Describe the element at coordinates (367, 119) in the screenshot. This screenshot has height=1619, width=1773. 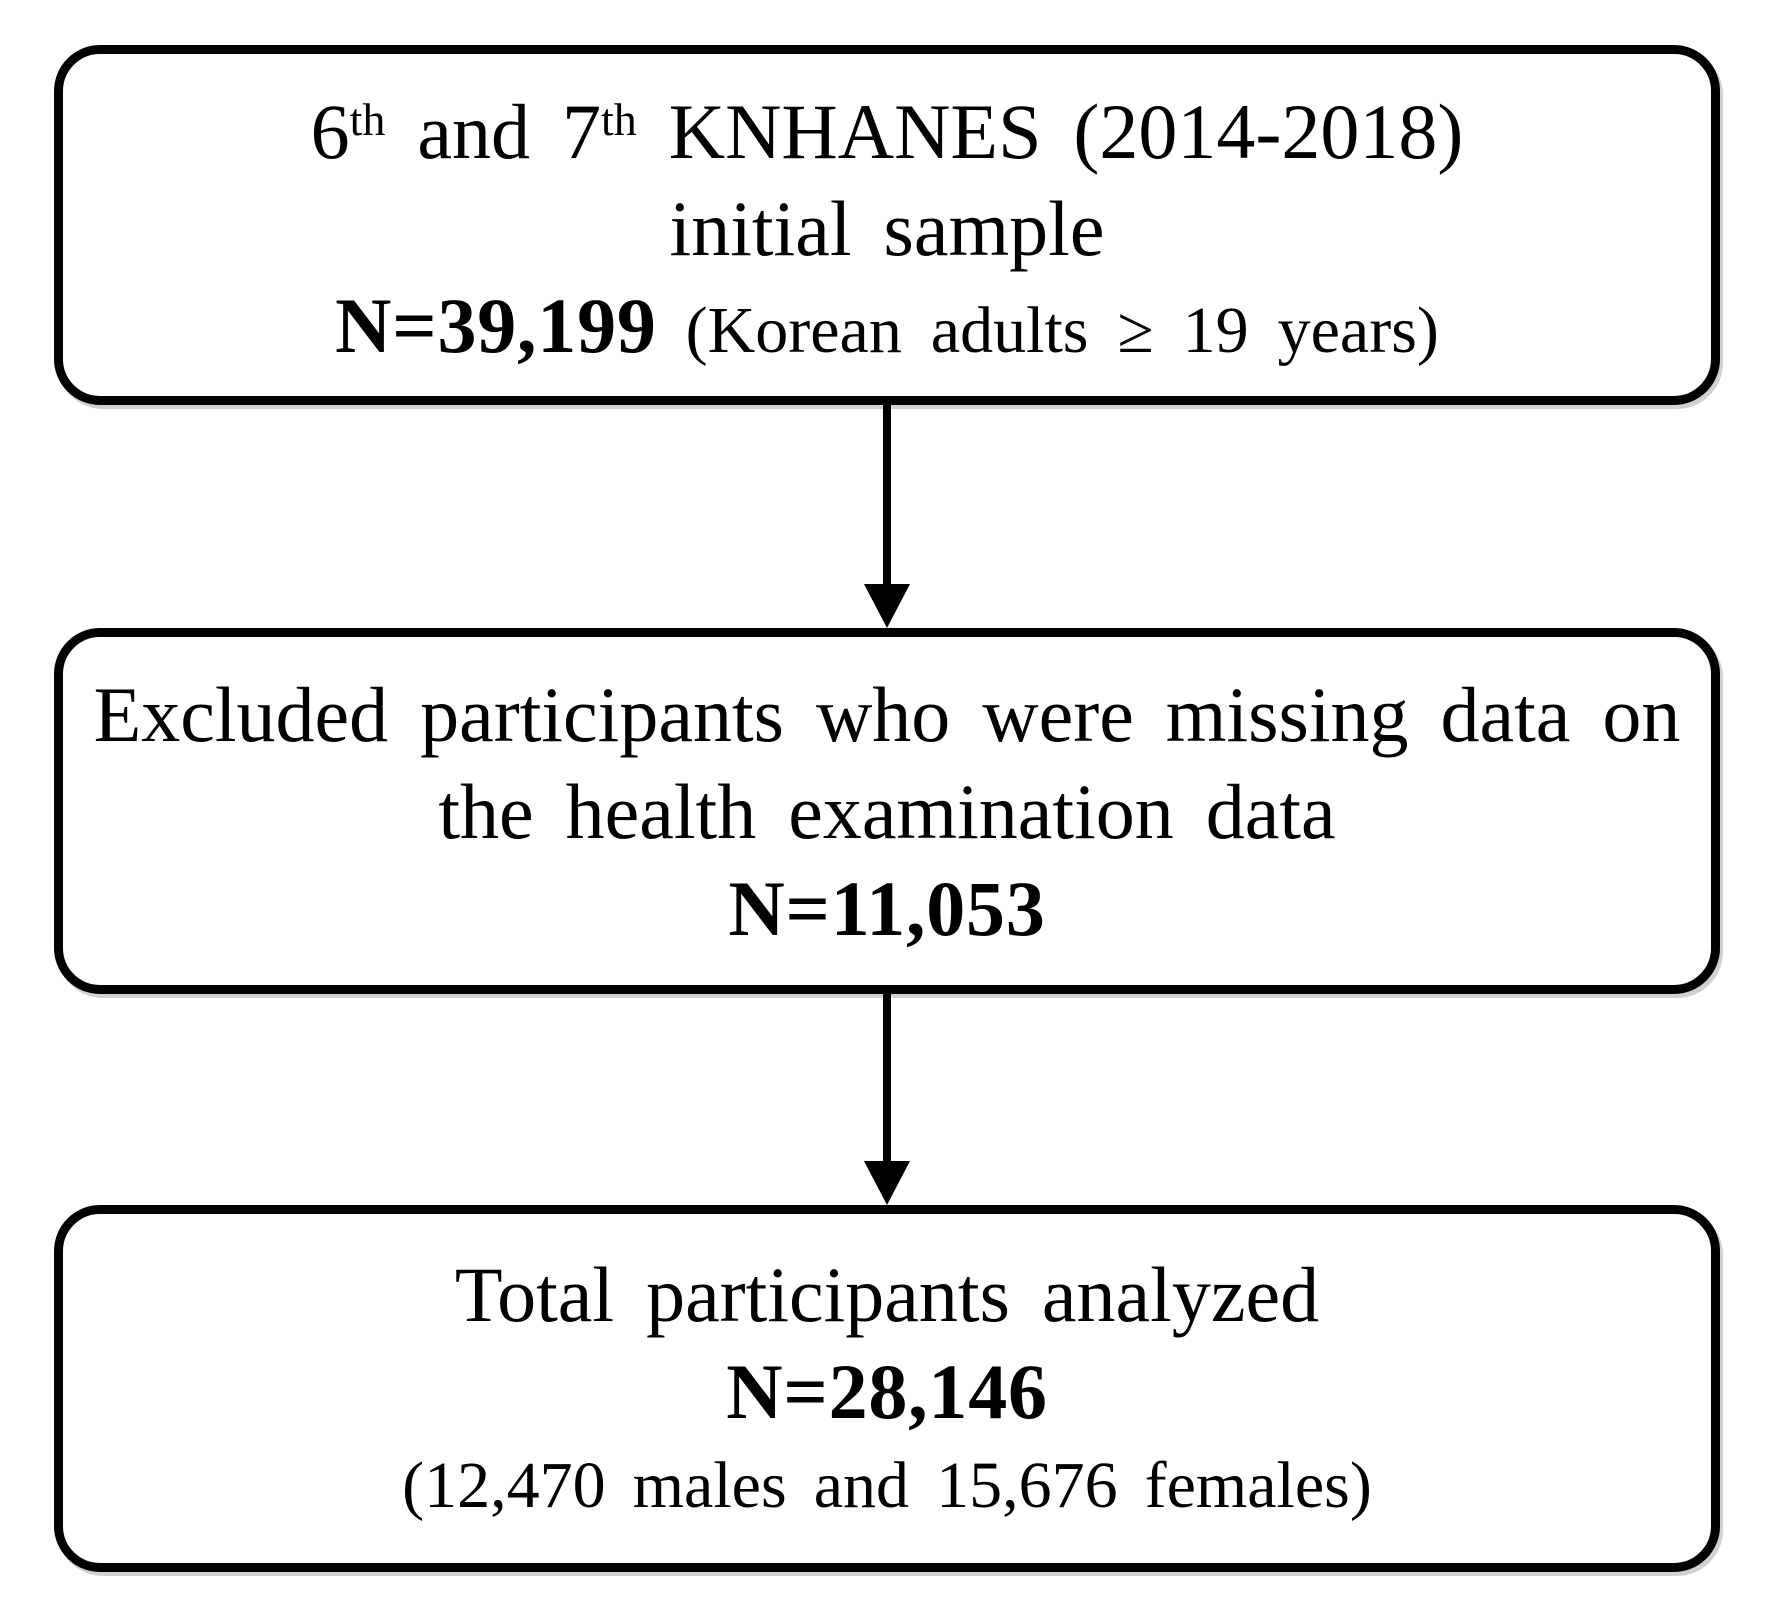
I see `superscript-th-1: th` at that location.